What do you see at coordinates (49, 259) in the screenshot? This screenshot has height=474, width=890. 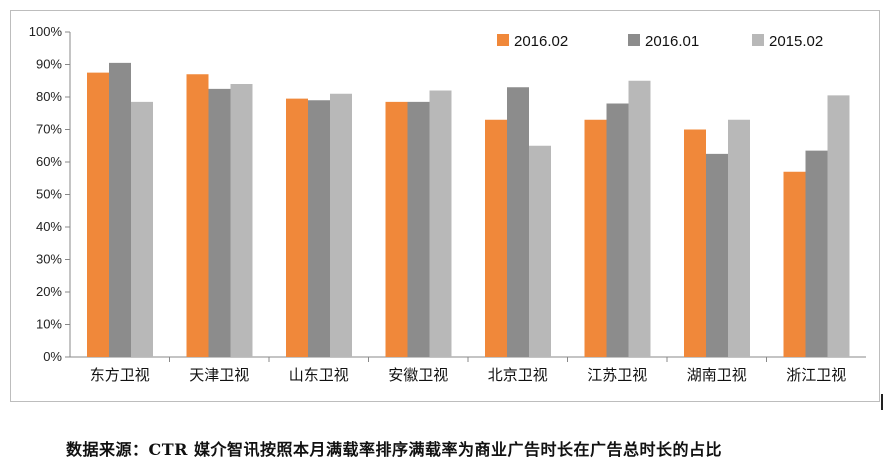 I see `y-tick-label: 30%` at bounding box center [49, 259].